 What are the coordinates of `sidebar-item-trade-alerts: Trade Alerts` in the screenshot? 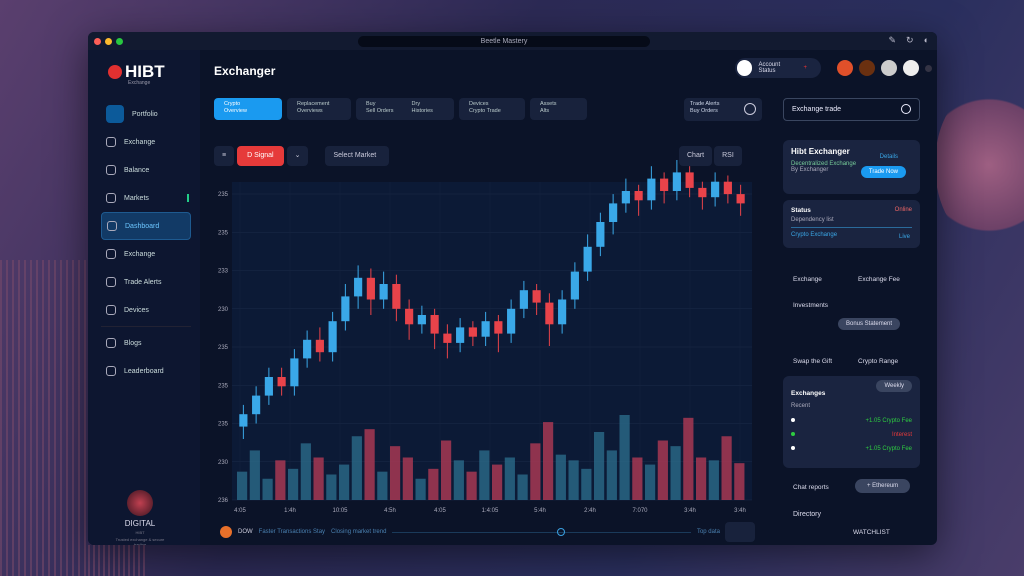 It's located at (146, 282).